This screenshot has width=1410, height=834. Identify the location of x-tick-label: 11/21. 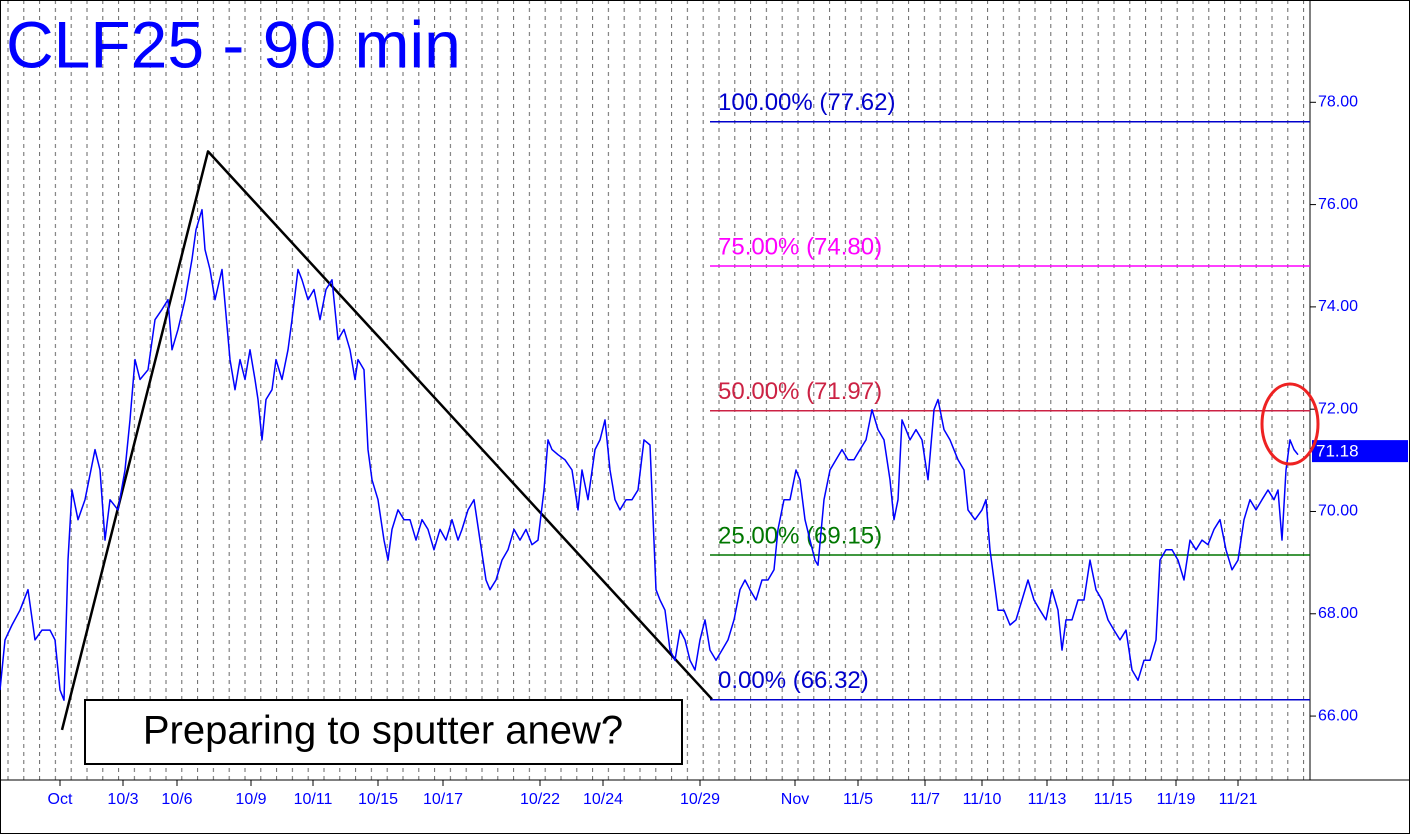
(1238, 799).